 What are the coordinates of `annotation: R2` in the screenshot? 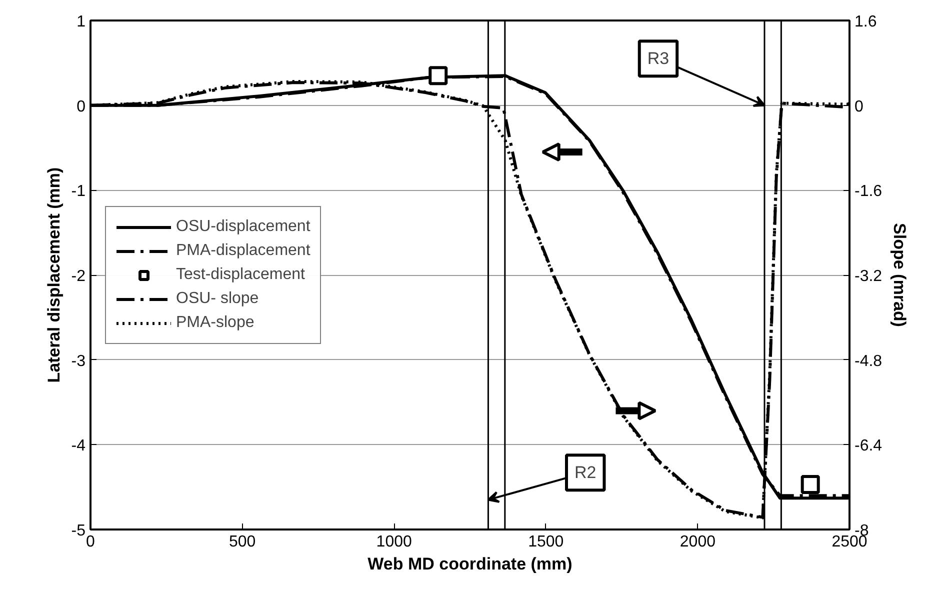 It's located at (585, 472).